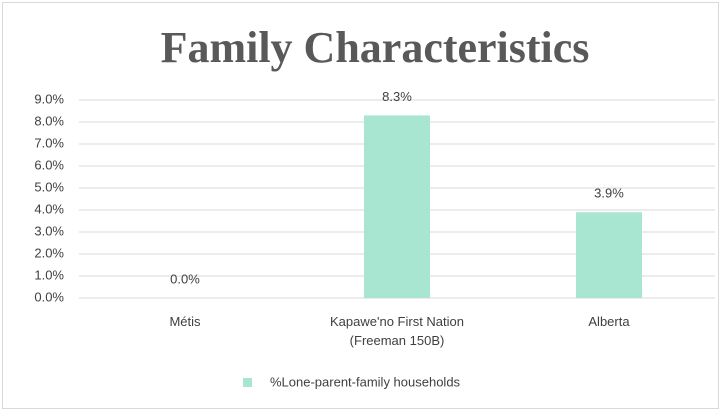 The width and height of the screenshot is (721, 410). What do you see at coordinates (397, 331) in the screenshot?
I see `x-tick-label: Kapawe'no First Nation (Freeman 150B)` at bounding box center [397, 331].